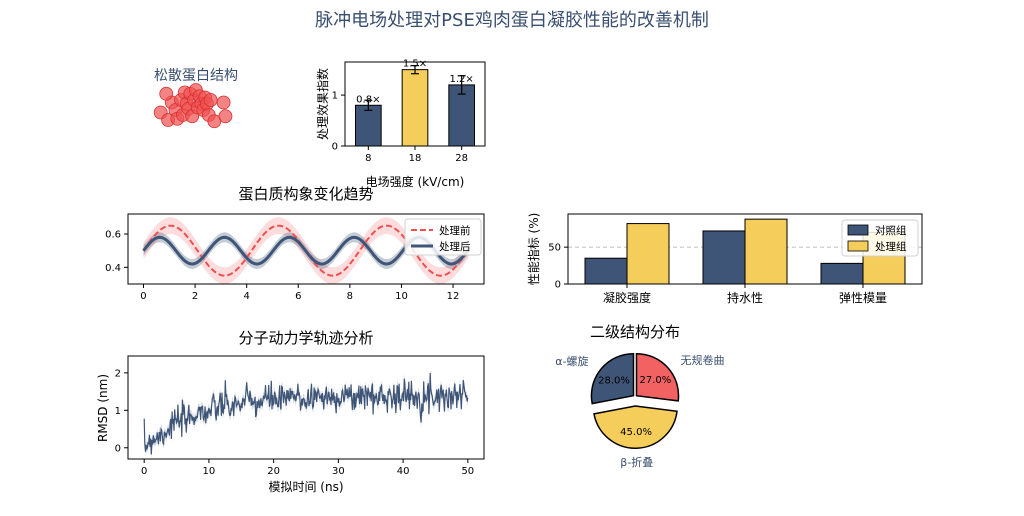  Describe the element at coordinates (891, 230) in the screenshot. I see `legend-label-control: 对照组` at that location.